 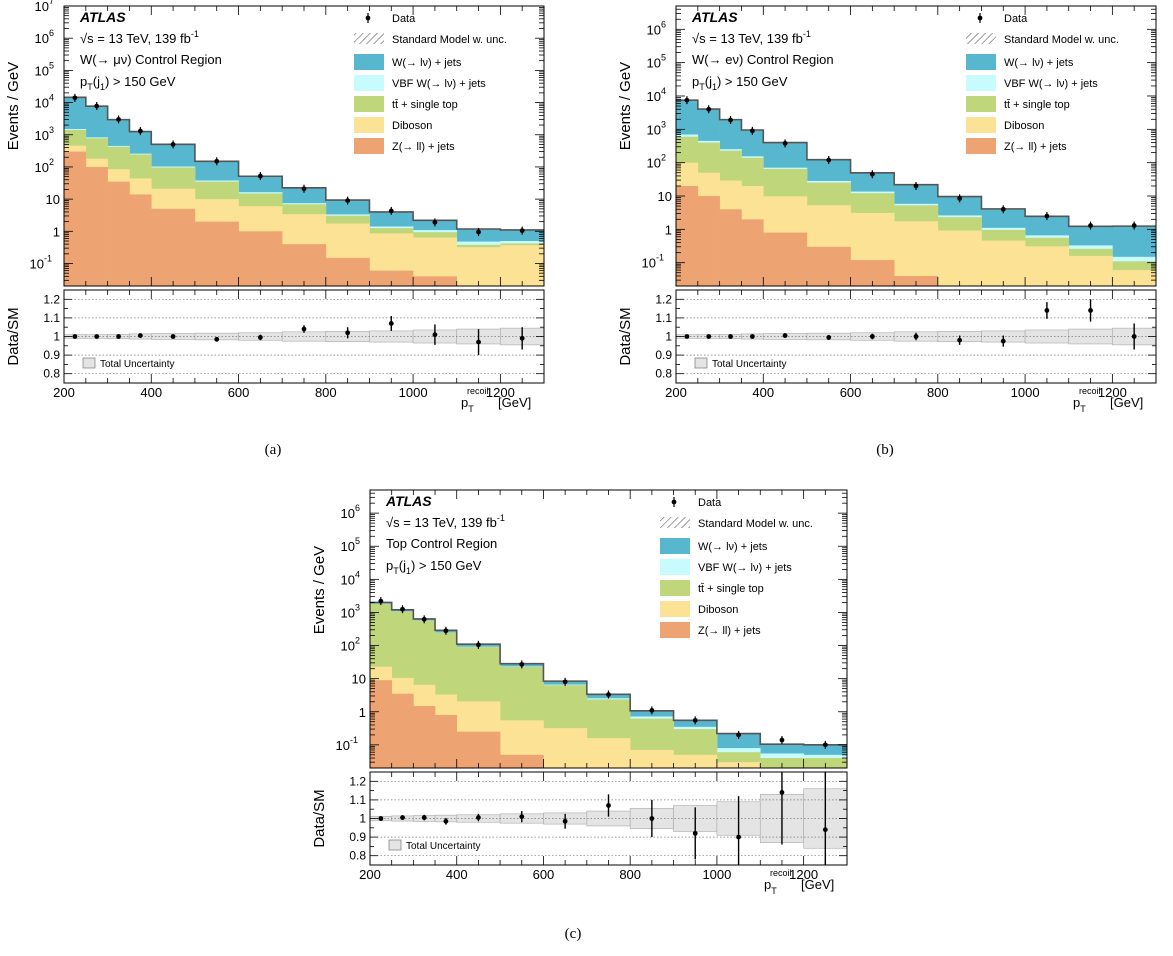 I want to click on caption-b: (b), so click(x=885, y=450).